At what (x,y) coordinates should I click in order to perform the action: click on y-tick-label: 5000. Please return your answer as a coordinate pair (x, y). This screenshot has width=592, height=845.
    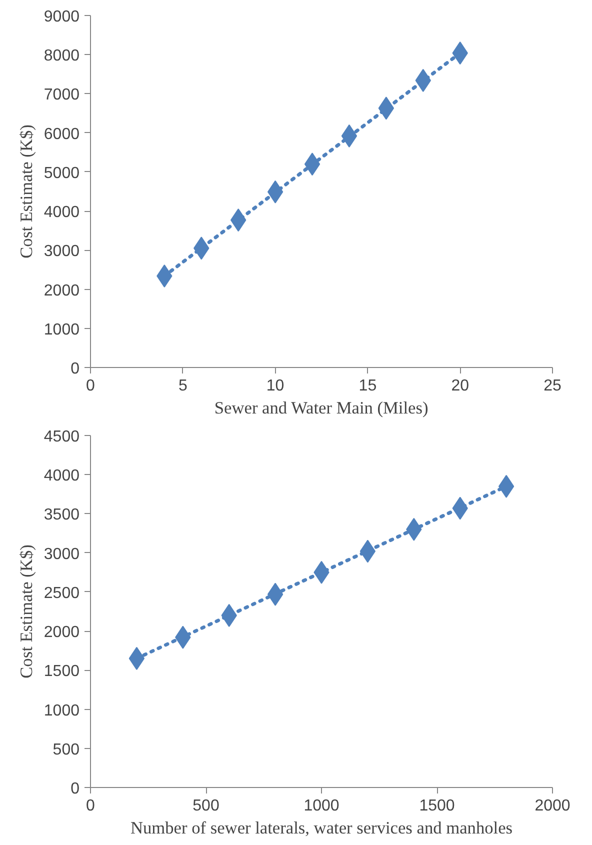
    Looking at the image, I should click on (62, 173).